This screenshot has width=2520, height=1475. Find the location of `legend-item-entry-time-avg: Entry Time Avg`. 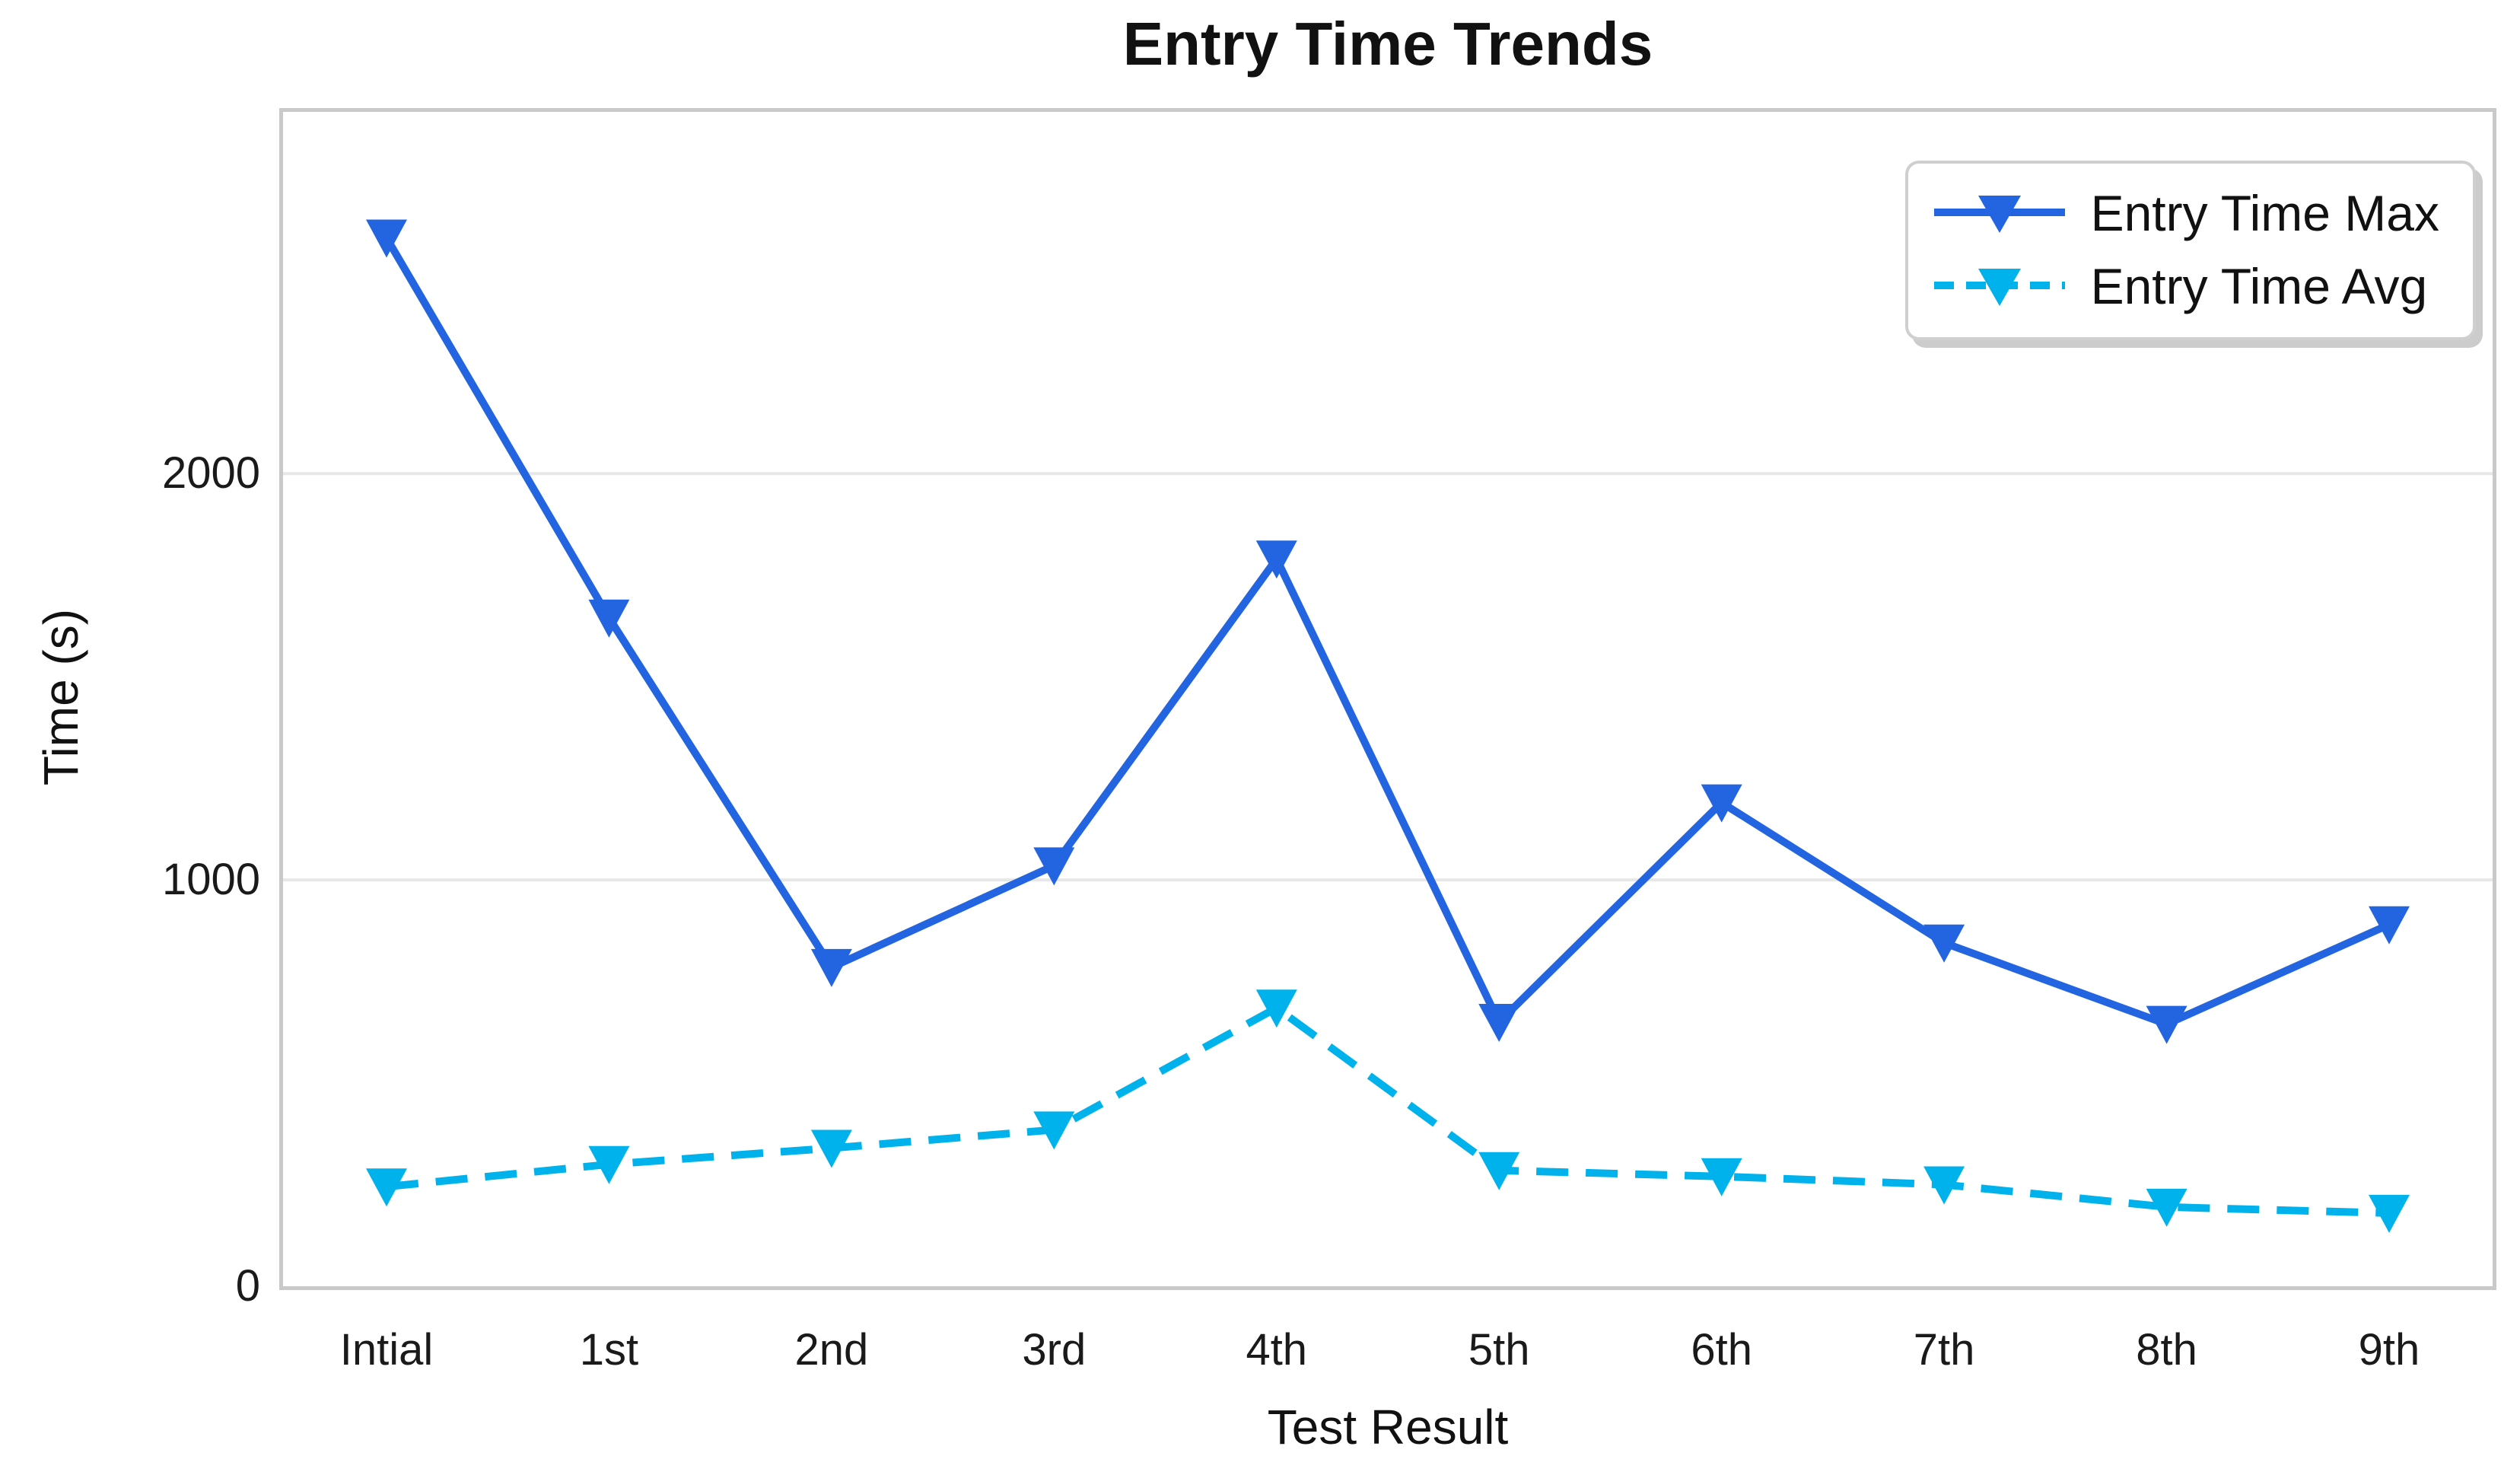

legend-item-entry-time-avg: Entry Time Avg is located at coordinates (2185, 286).